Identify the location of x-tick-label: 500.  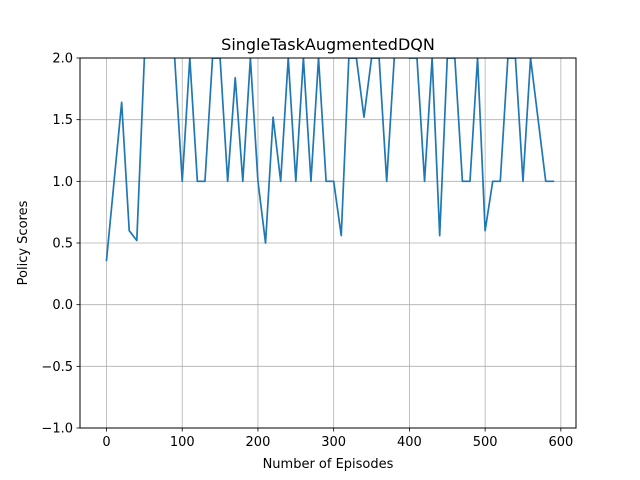
(485, 442).